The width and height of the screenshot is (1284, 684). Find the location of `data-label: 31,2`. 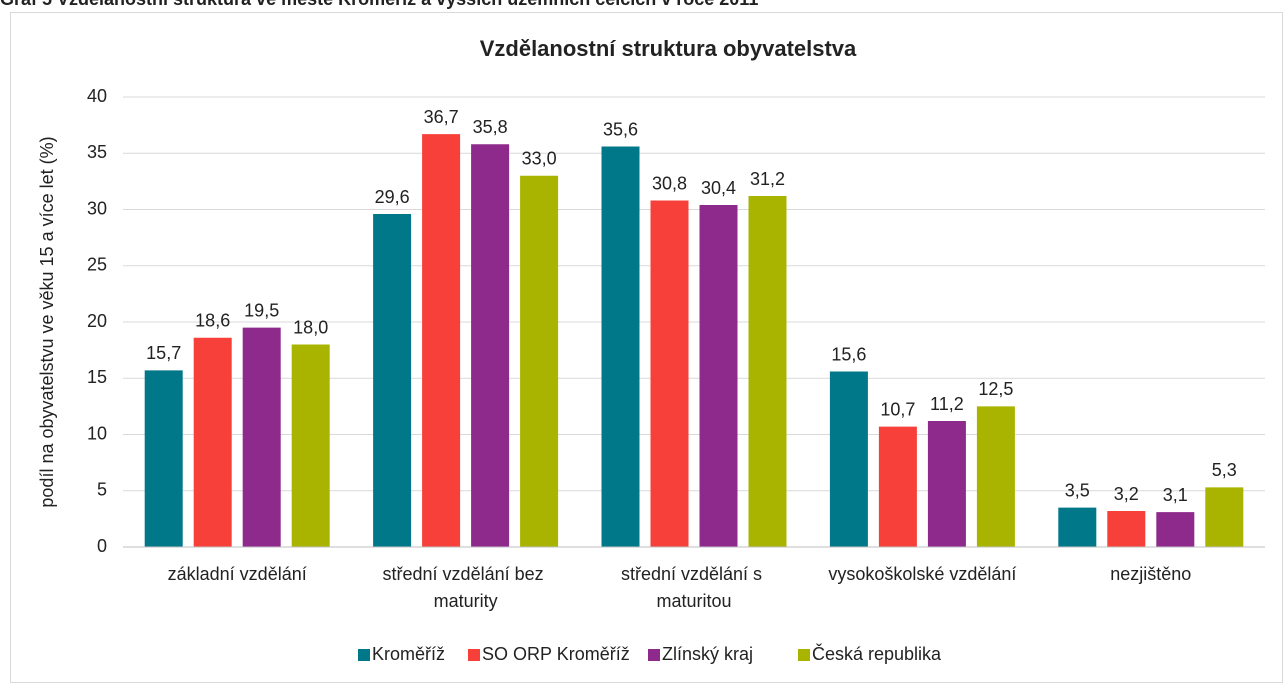

data-label: 31,2 is located at coordinates (767, 179).